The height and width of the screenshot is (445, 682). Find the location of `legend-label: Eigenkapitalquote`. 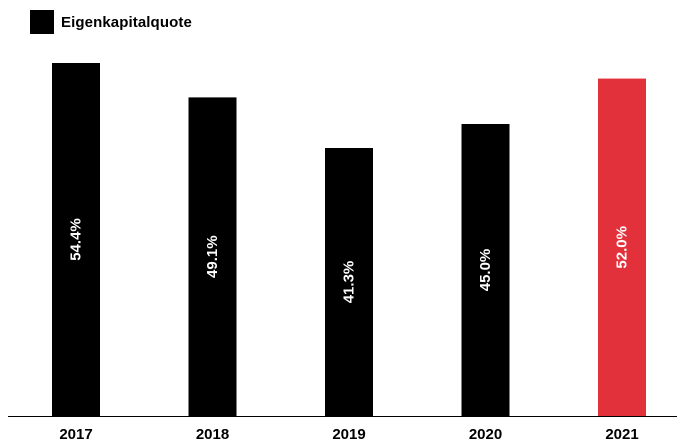

legend-label: Eigenkapitalquote is located at coordinates (126, 22).